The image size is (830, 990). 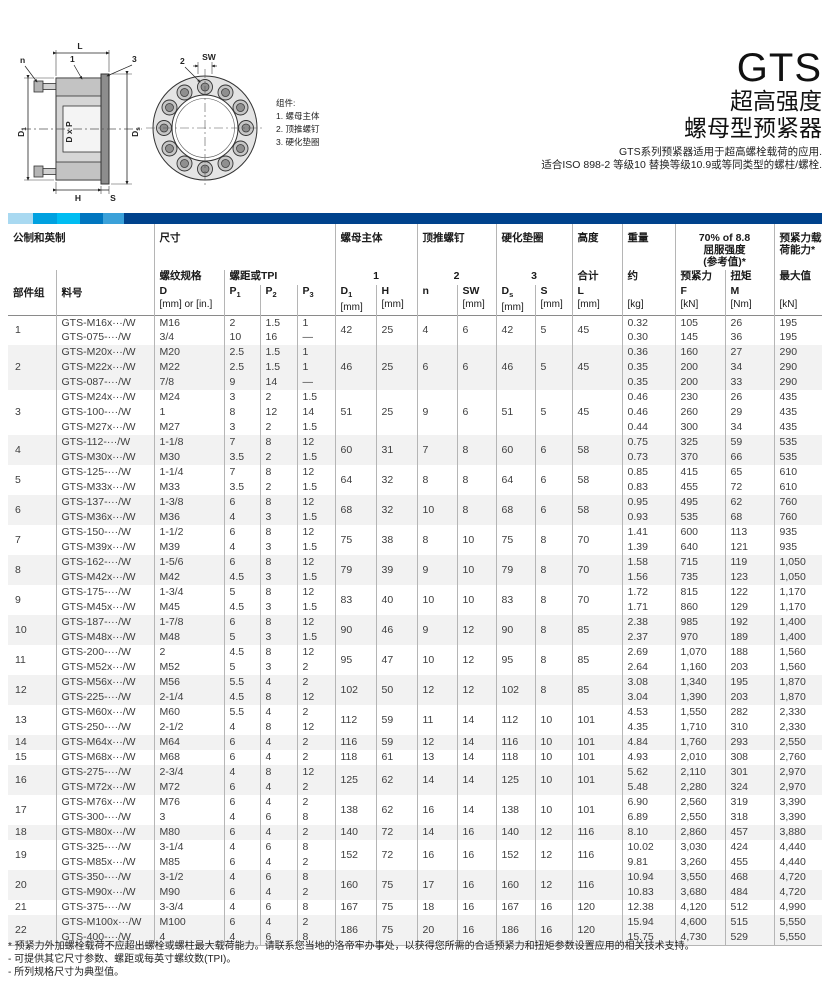 I want to click on cell-s: 6, so click(x=553, y=480).